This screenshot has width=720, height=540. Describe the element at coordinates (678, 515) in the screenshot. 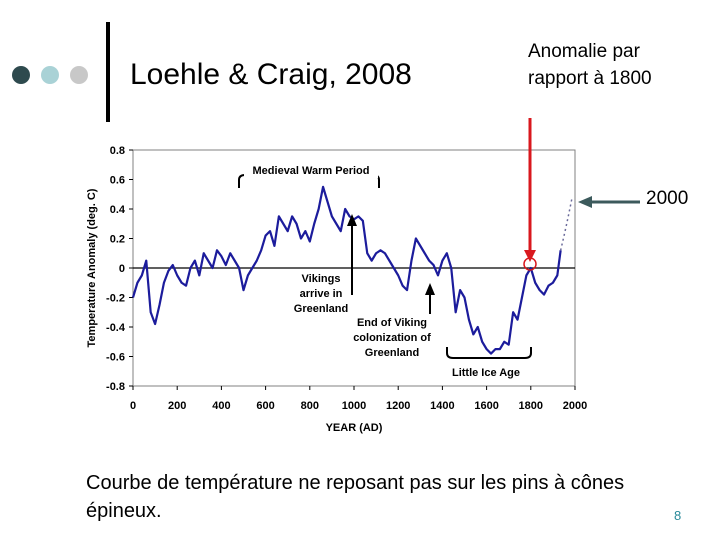

I see `page-number: 8` at that location.